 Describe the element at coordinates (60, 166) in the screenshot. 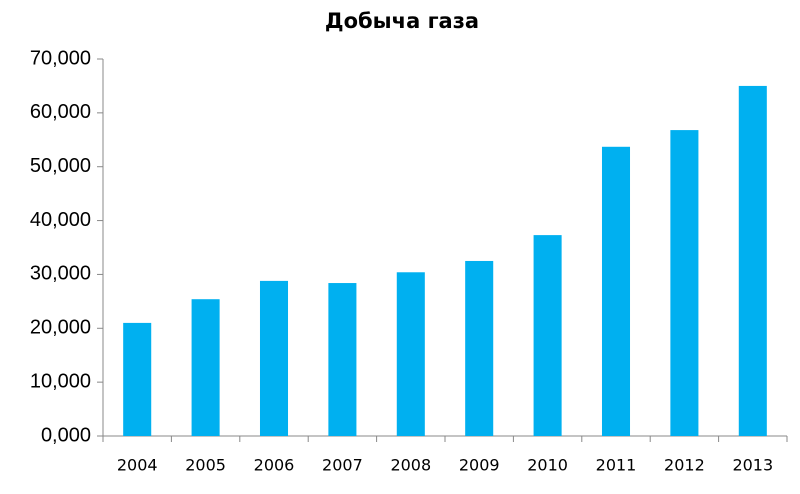

I see `y-tick-label: 50,000` at that location.